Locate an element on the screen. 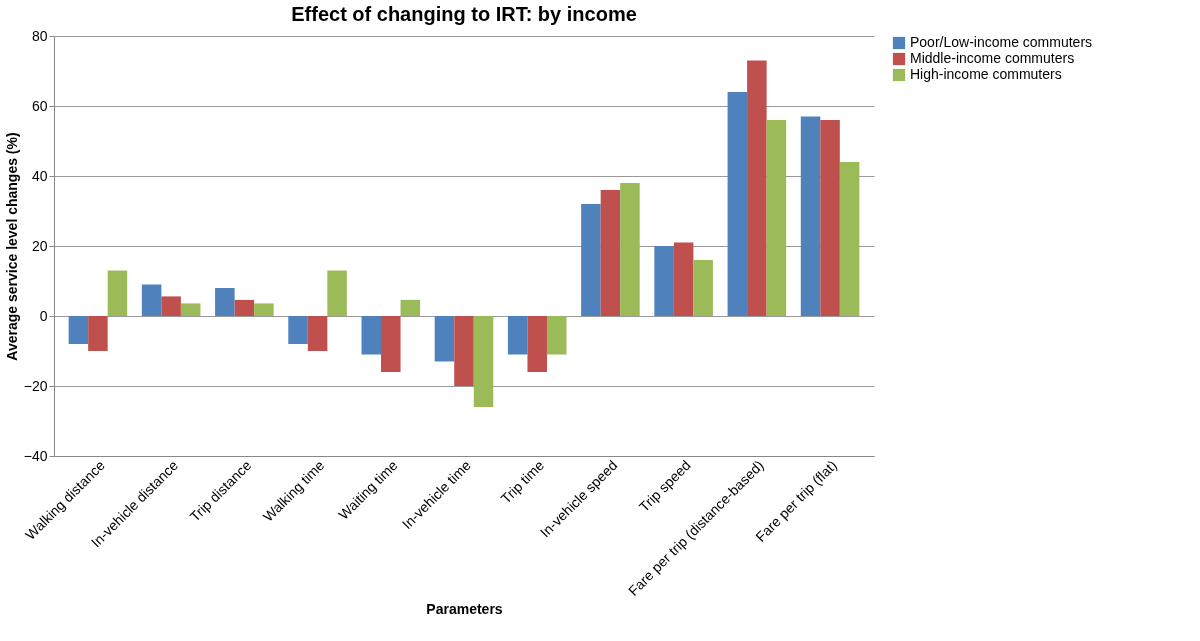 This screenshot has width=1200, height=641. x-tick-label: Trip time is located at coordinates (522, 481).